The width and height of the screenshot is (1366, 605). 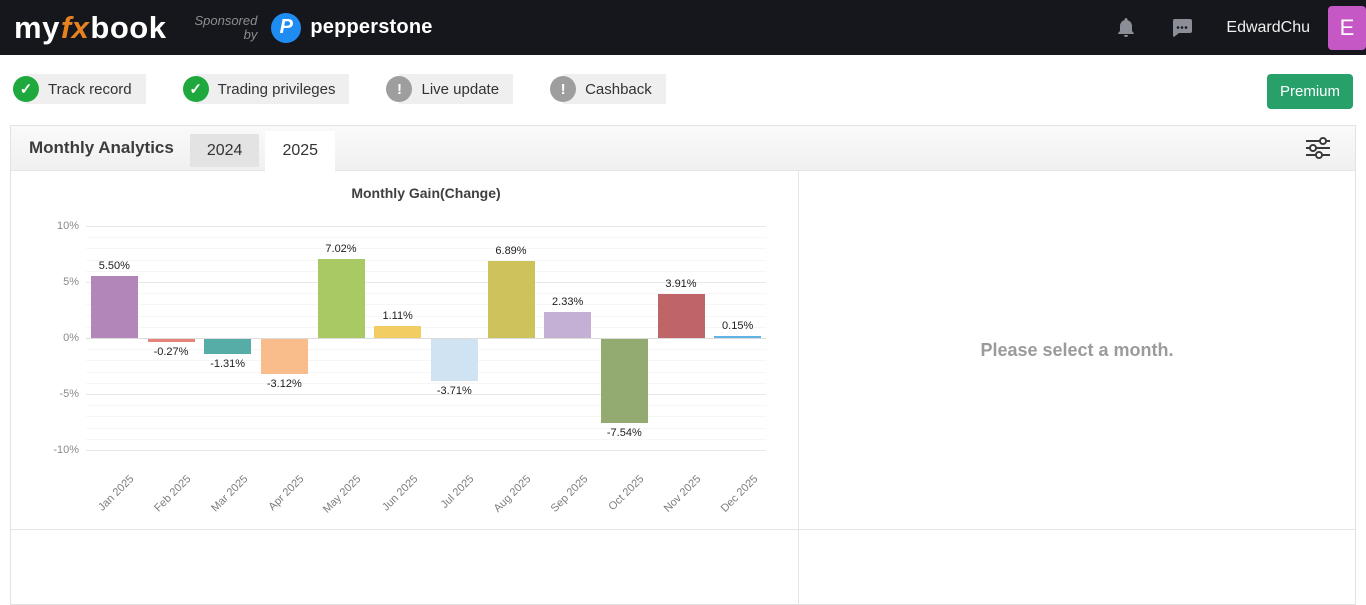 What do you see at coordinates (460, 89) in the screenshot?
I see `badge-label: Live update` at bounding box center [460, 89].